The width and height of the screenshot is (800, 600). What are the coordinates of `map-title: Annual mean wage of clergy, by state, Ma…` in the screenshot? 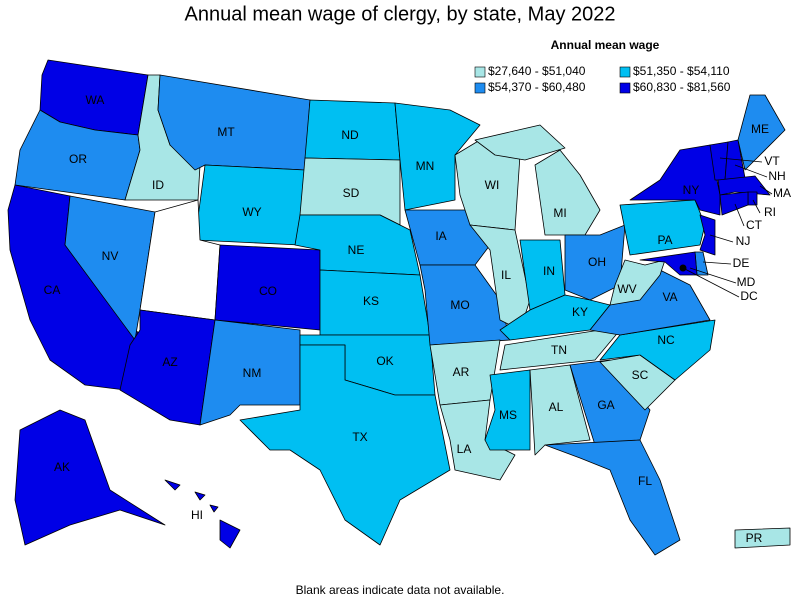 It's located at (400, 14).